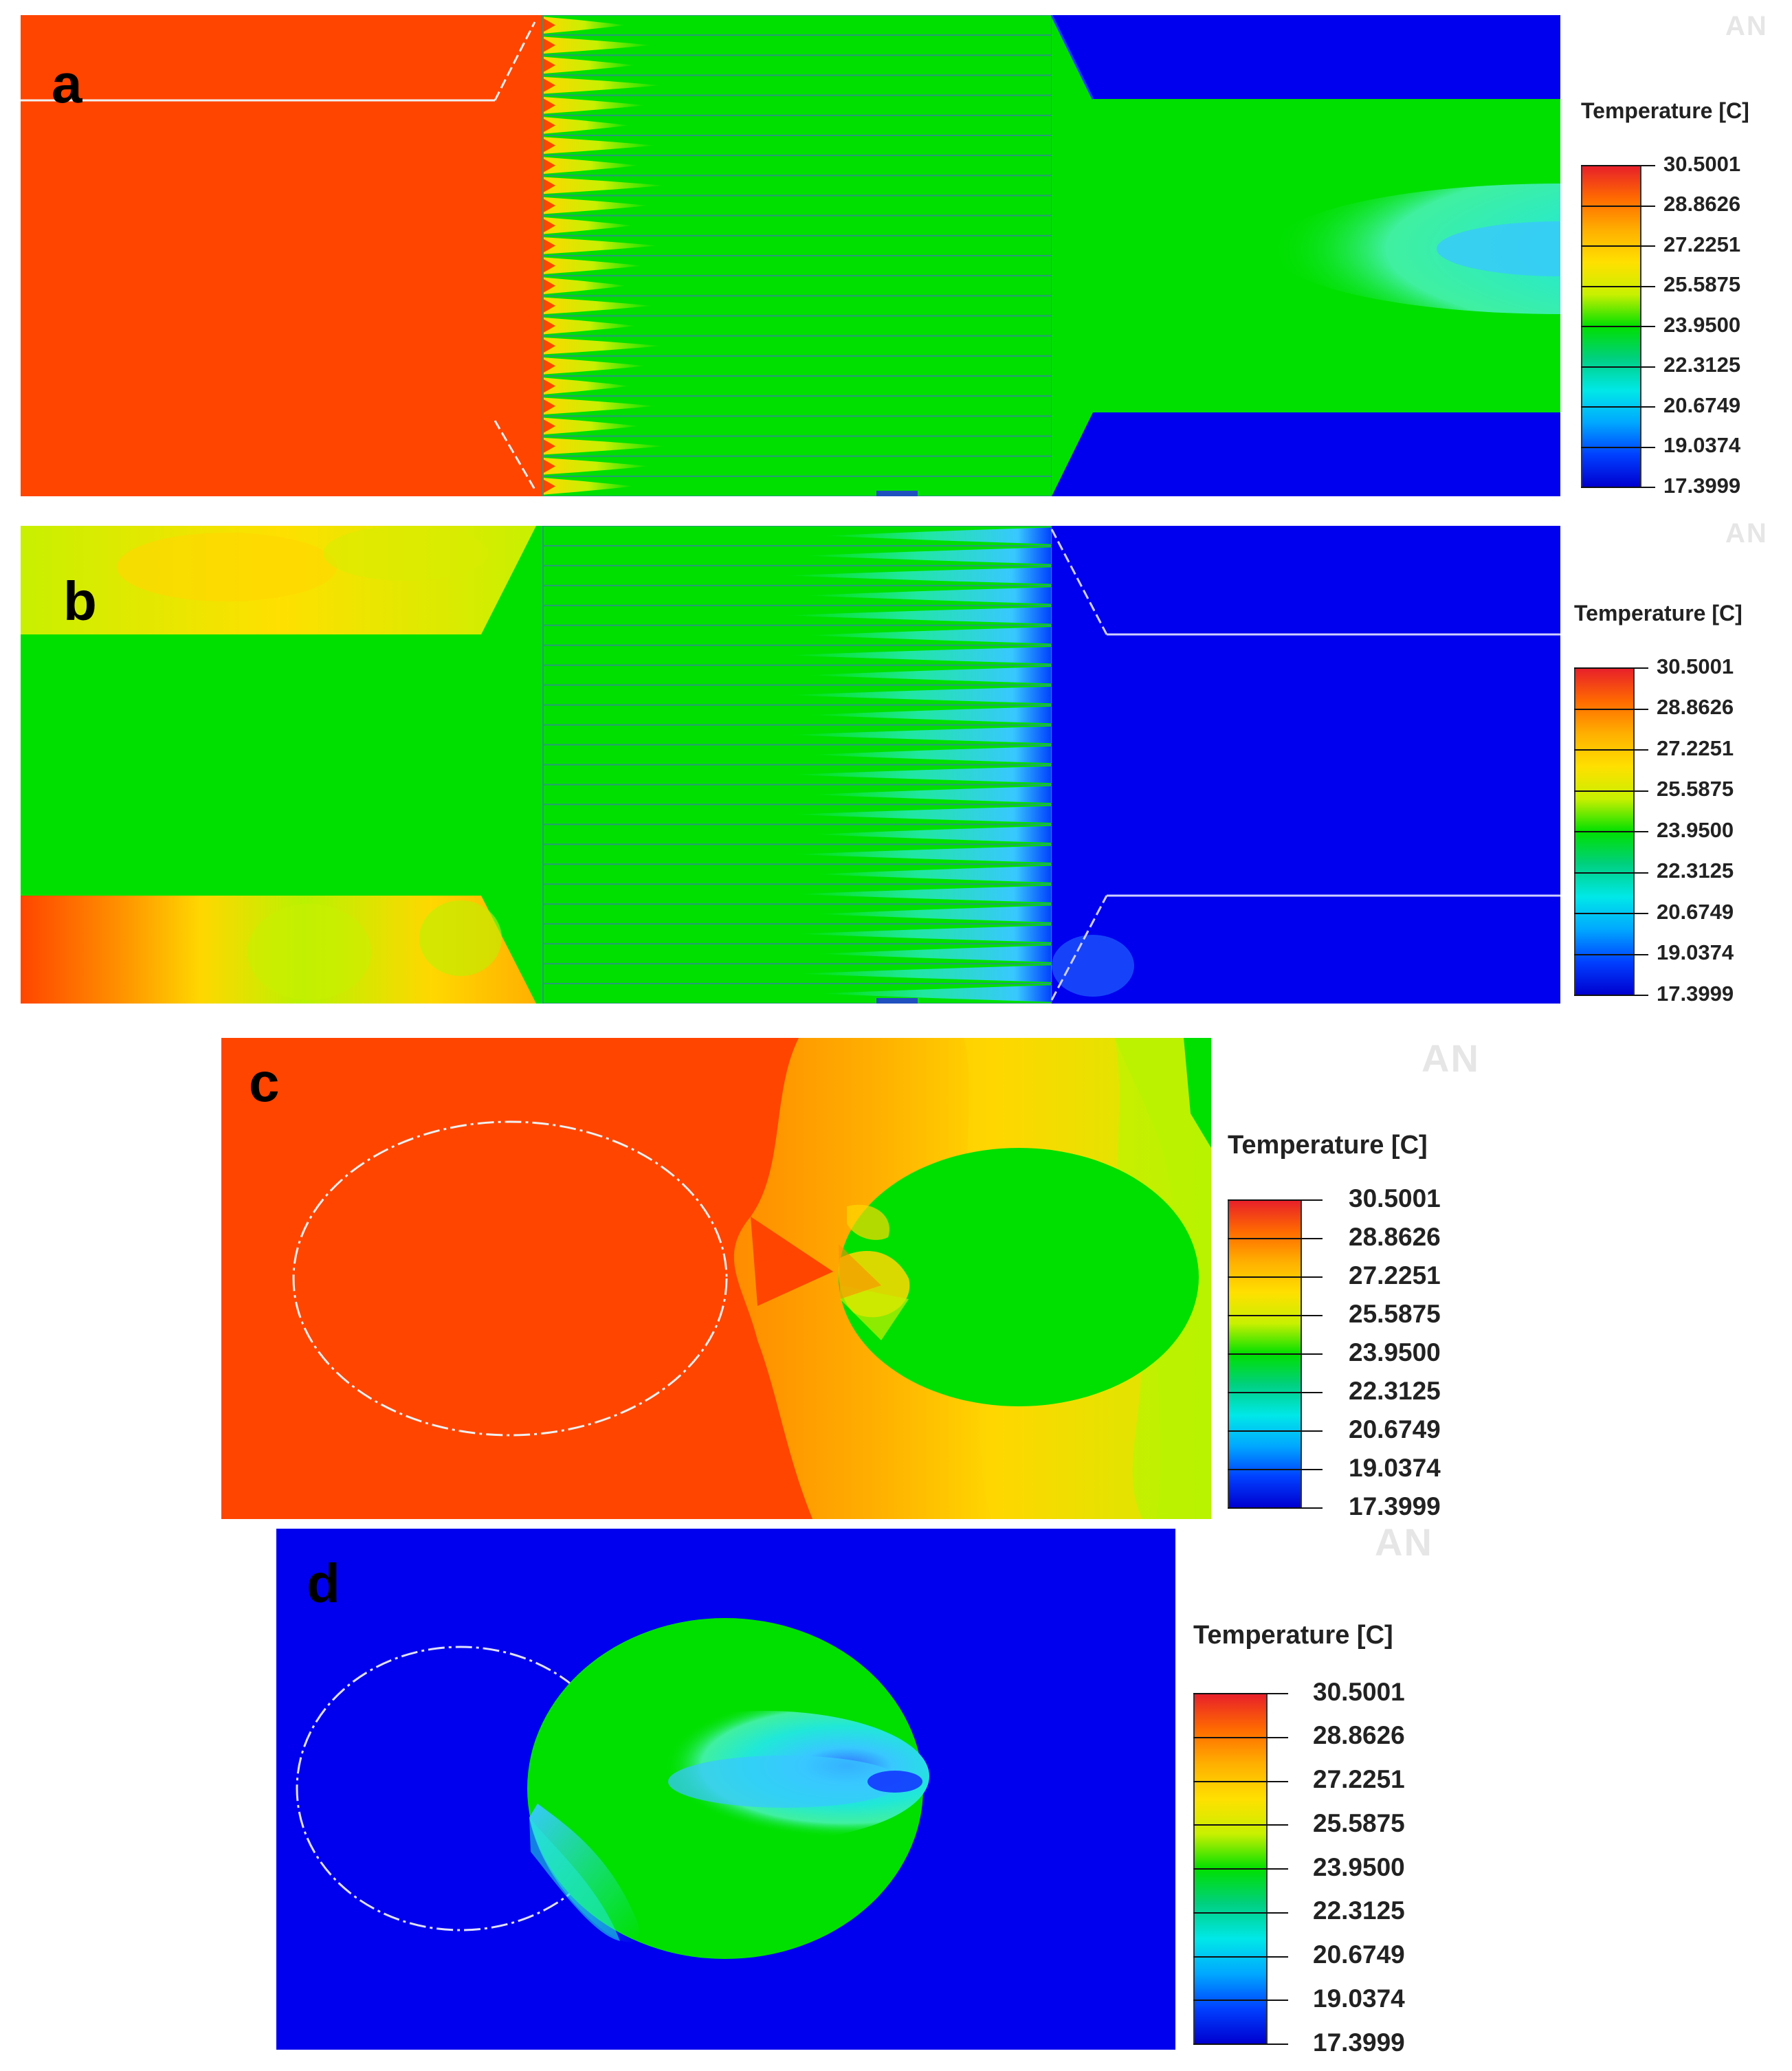 This screenshot has height=2071, width=1792. Describe the element at coordinates (1404, 1542) in the screenshot. I see `panel-d-watermark: AN` at that location.